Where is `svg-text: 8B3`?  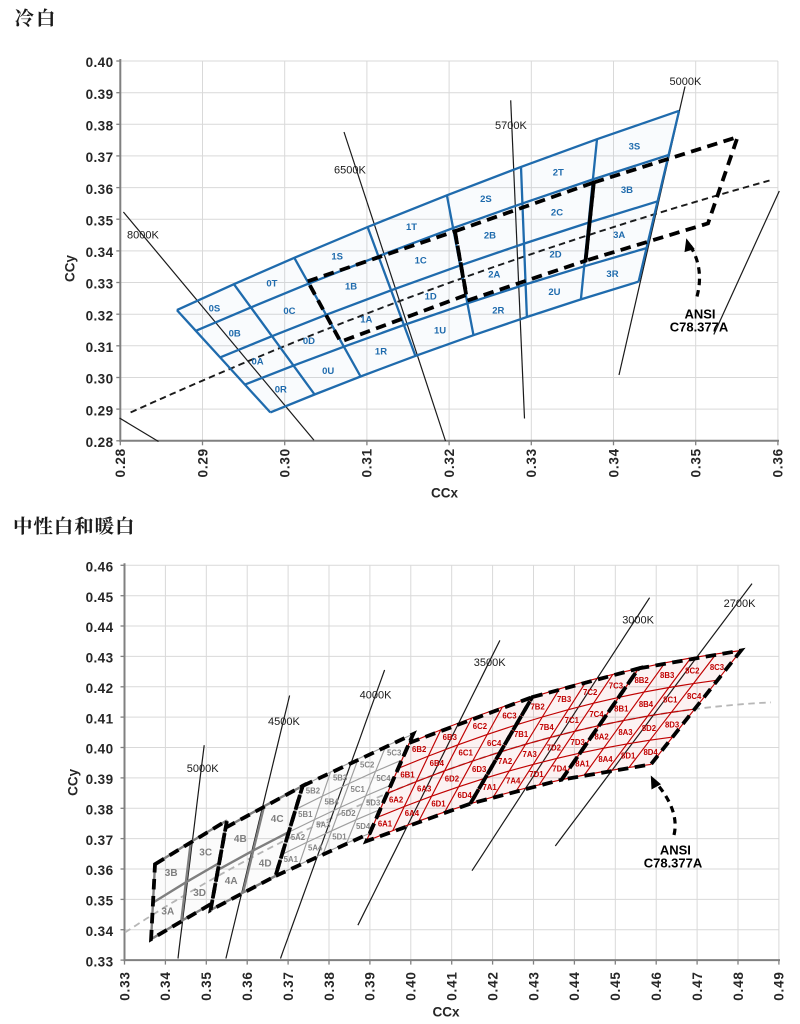 svg-text: 8B3 is located at coordinates (667, 675).